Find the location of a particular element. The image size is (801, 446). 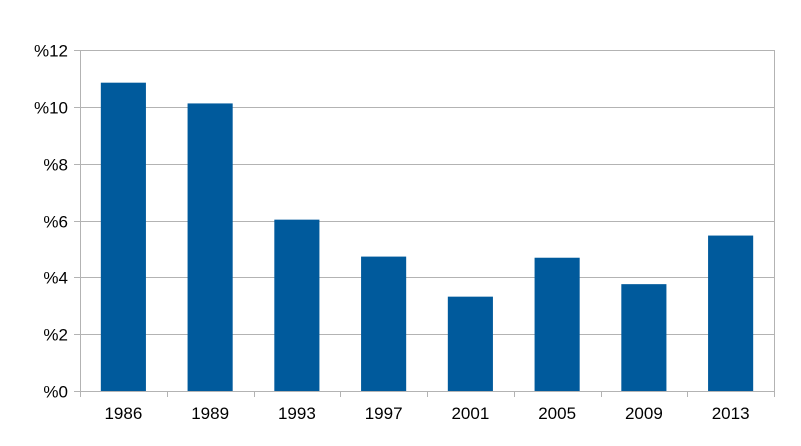

y-tick-label: %4 is located at coordinates (55, 278).